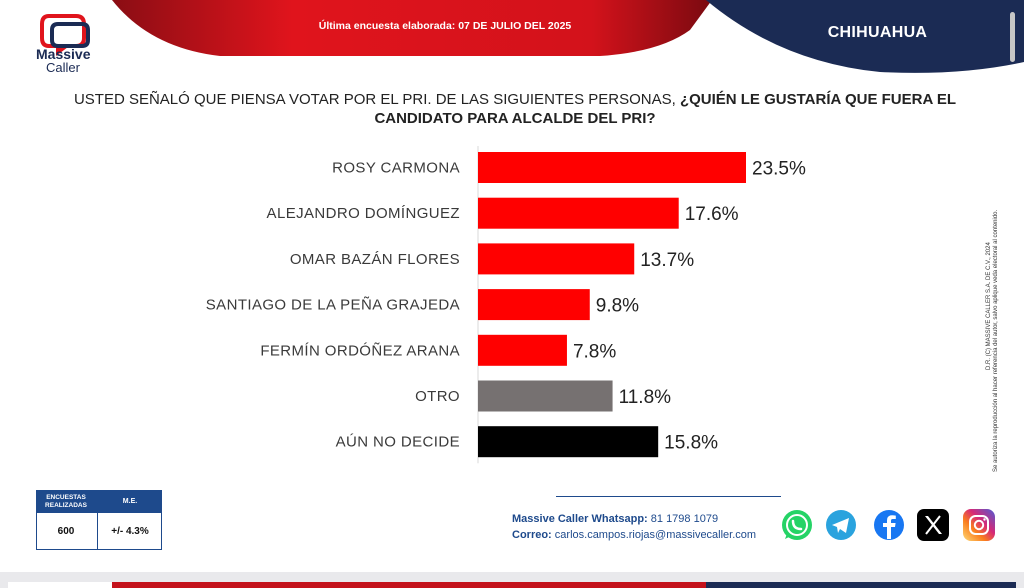 This screenshot has width=1024, height=588. I want to click on whatsapp-label: Massive Caller Whatsapp:, so click(580, 519).